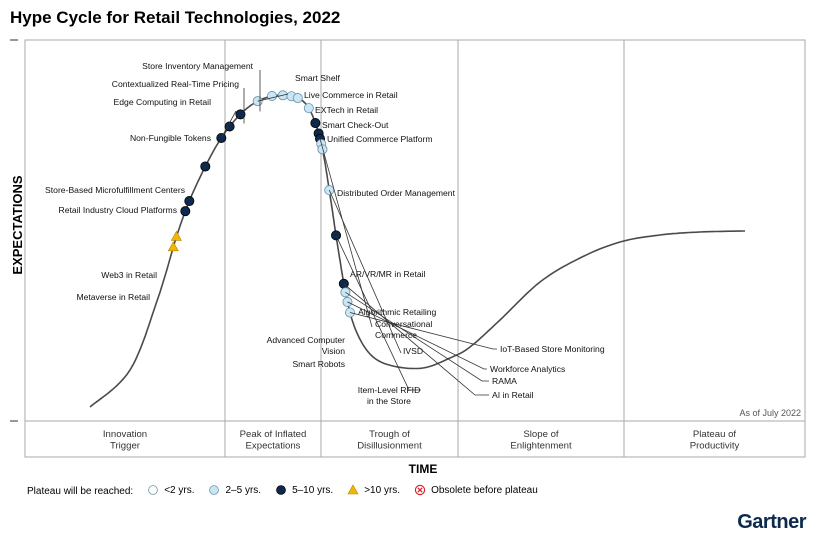  Describe the element at coordinates (389, 395) in the screenshot. I see `item-level-rfid-in-the-store-label: Item-Level RFID in the Store` at that location.